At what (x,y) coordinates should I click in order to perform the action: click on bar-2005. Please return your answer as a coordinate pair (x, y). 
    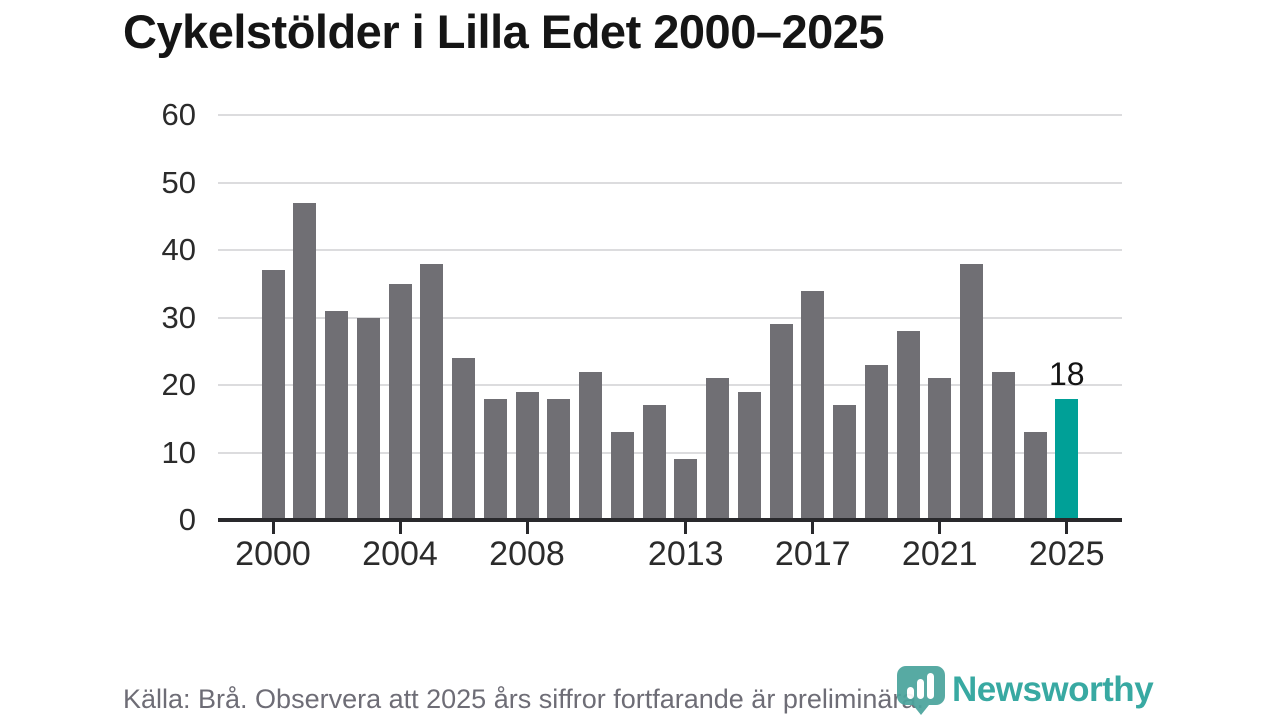
    Looking at the image, I should click on (432, 391).